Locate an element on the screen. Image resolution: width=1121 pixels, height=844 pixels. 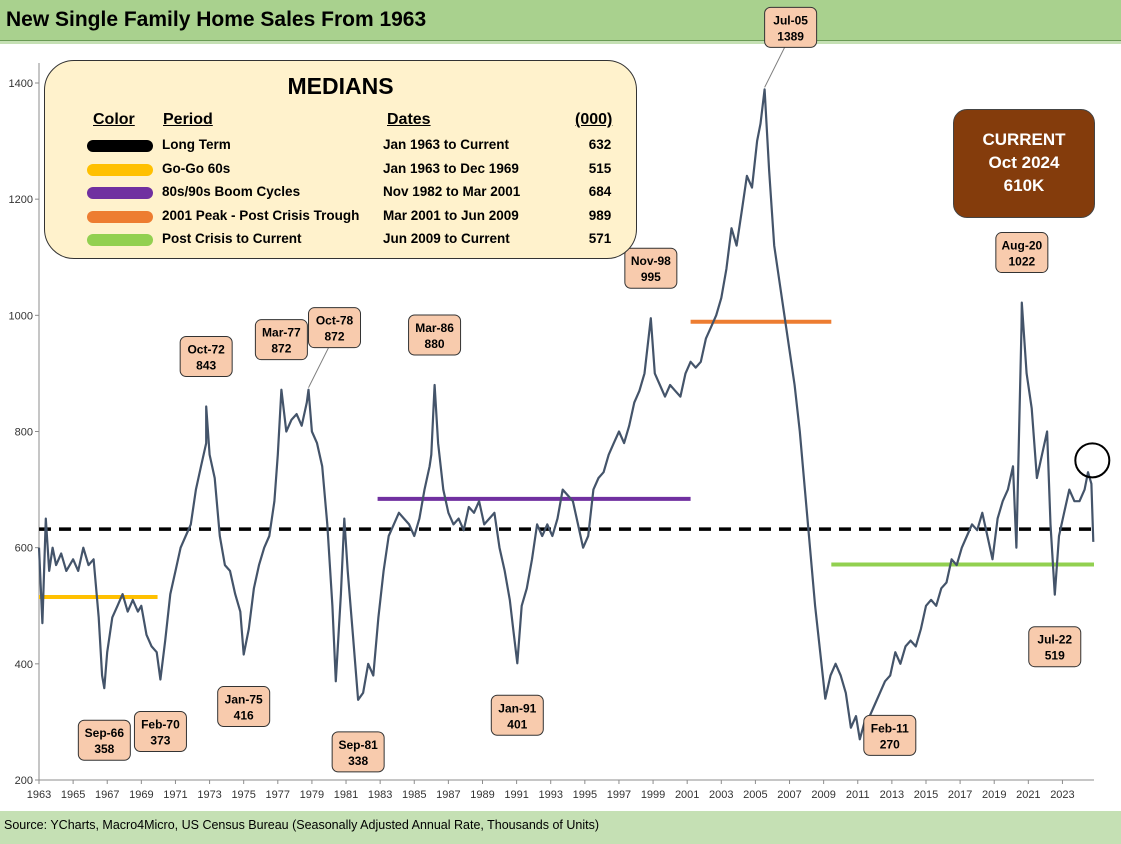
callout: Oct-78 872 is located at coordinates (335, 328).